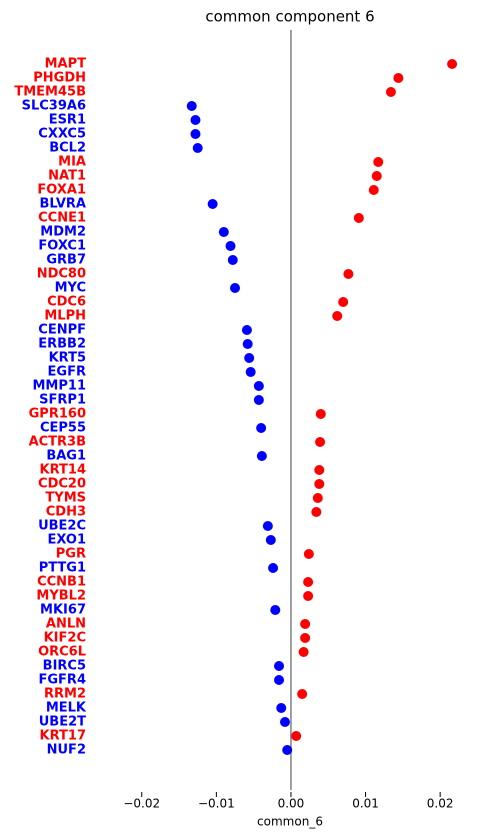 Image resolution: width=497 pixels, height=838 pixels. What do you see at coordinates (66, 540) in the screenshot?
I see `y-tick-label: EXO1` at bounding box center [66, 540].